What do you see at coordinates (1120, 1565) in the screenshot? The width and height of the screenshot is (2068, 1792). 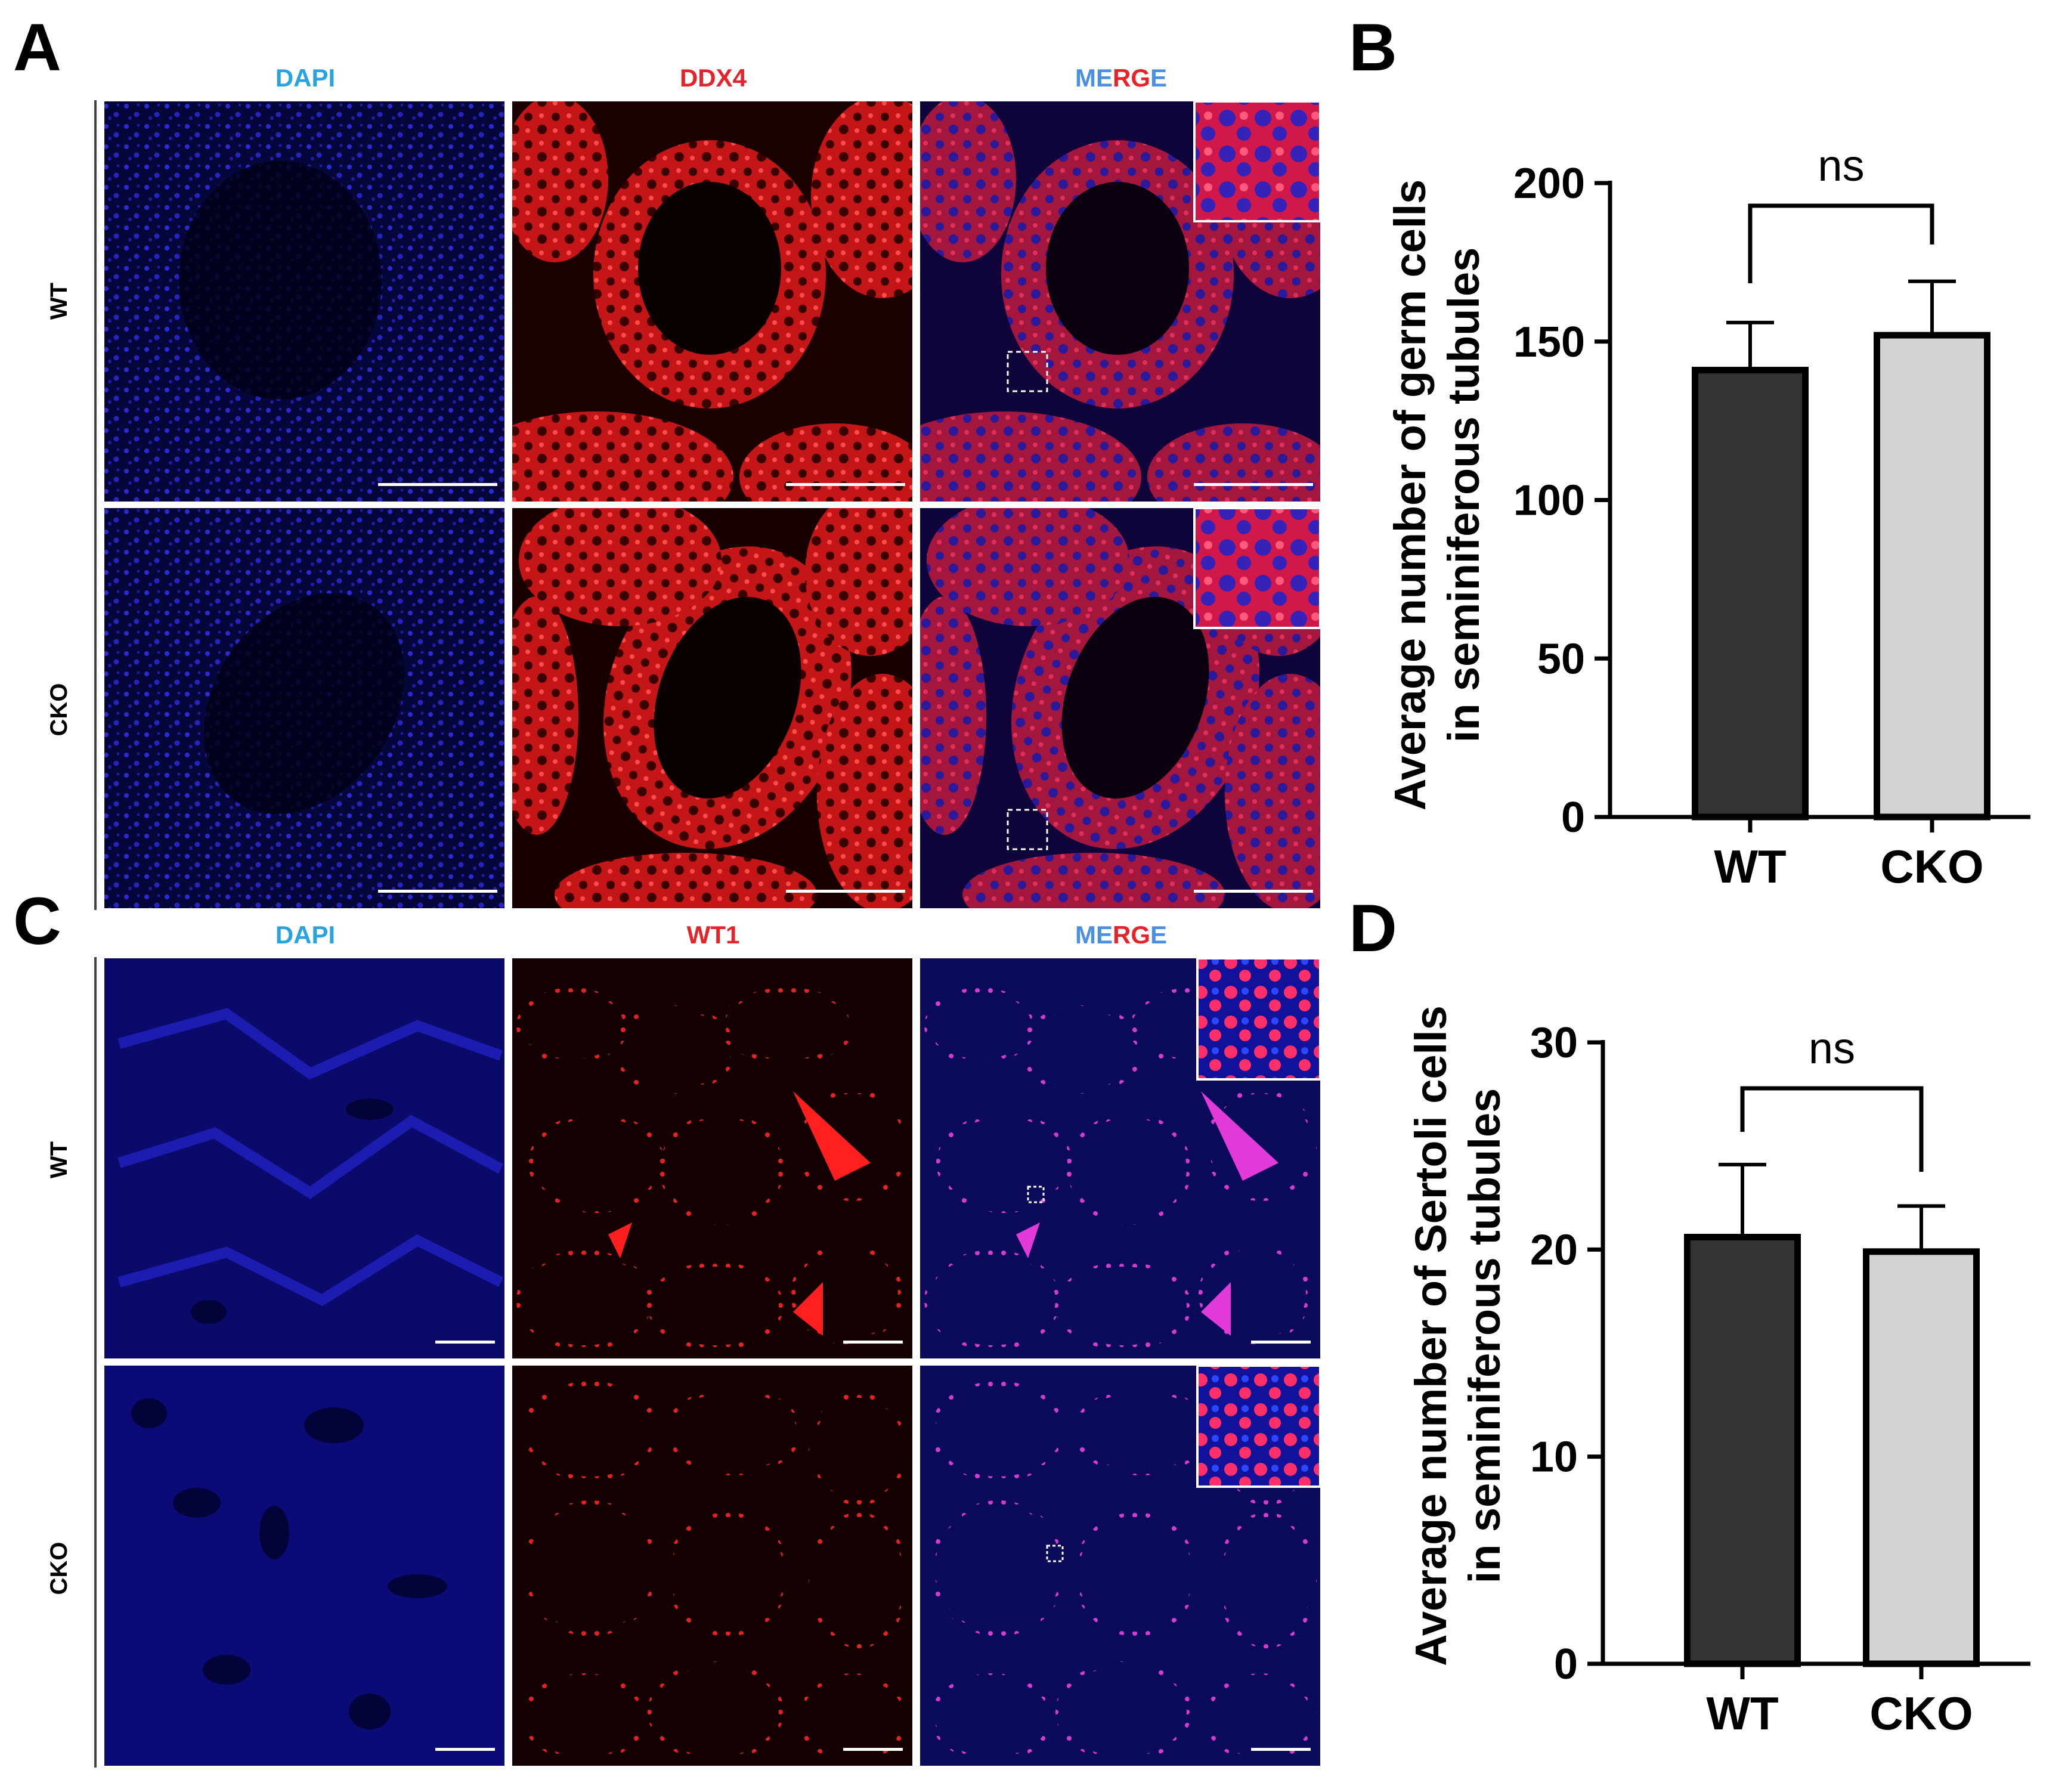 I see `micrograph-c-cko-merge` at bounding box center [1120, 1565].